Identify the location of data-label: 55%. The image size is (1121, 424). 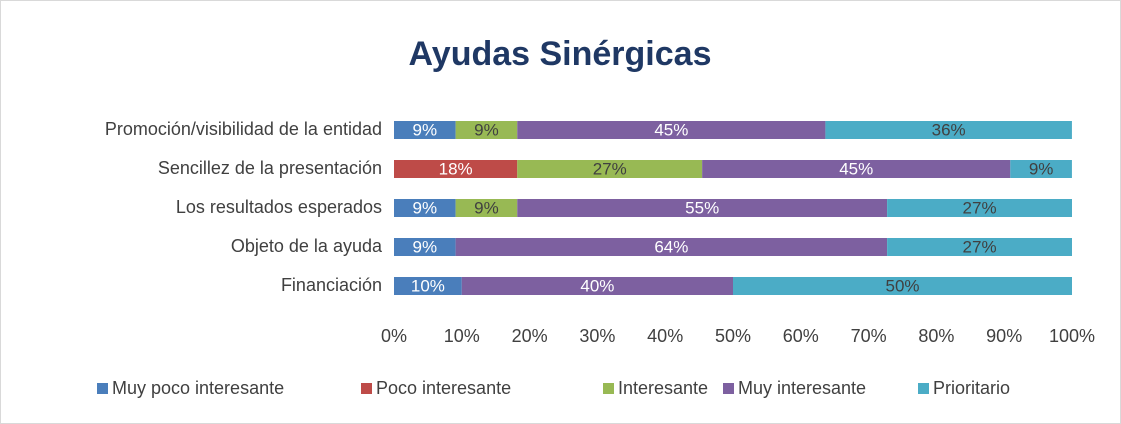
(702, 207).